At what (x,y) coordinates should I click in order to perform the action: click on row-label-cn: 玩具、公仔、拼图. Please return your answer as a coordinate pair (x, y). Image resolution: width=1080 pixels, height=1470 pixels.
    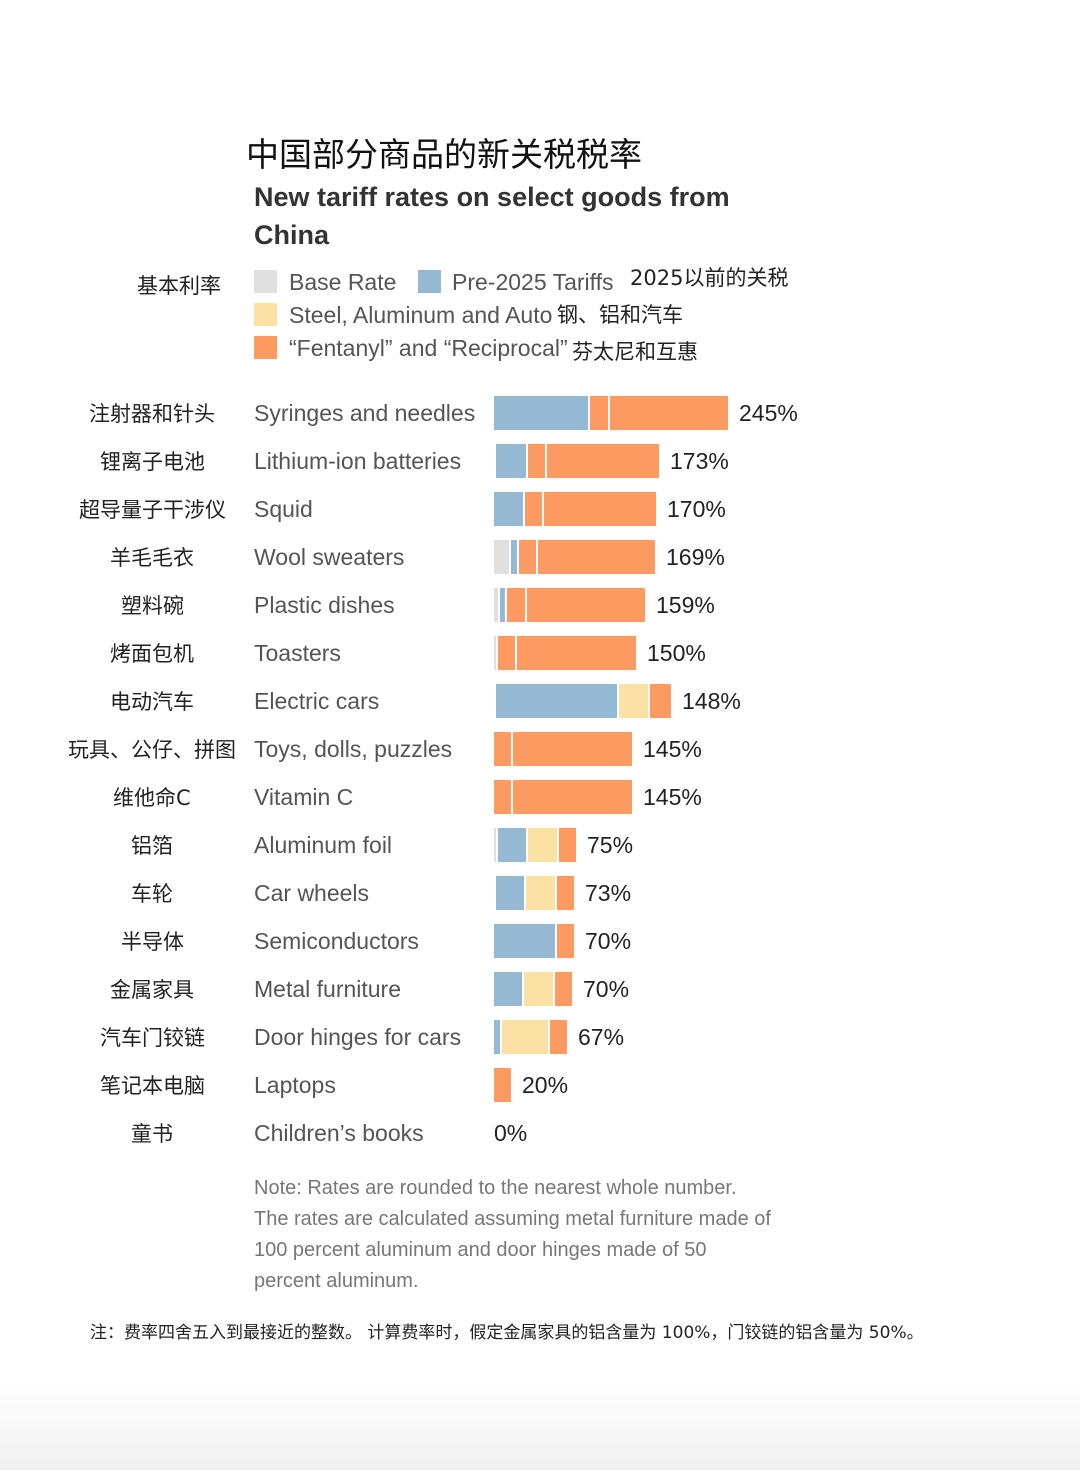
    Looking at the image, I should click on (152, 750).